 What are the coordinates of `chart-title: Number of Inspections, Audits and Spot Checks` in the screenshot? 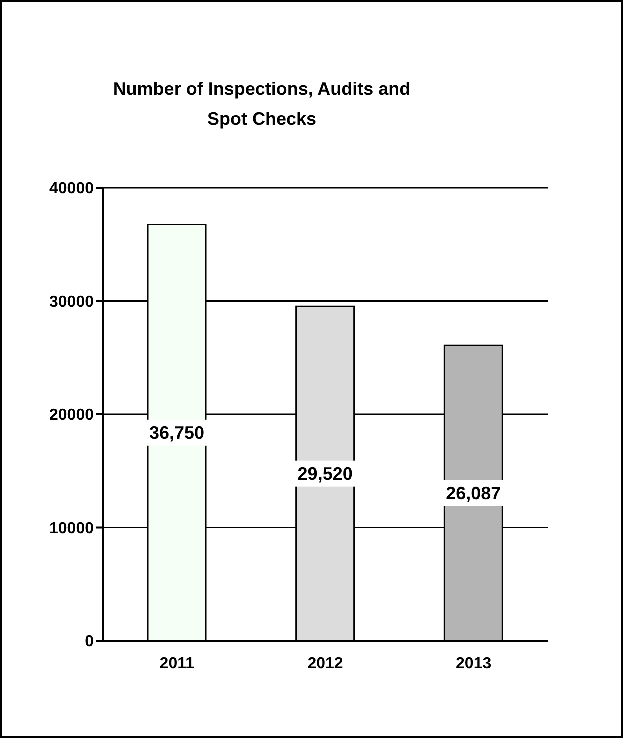 It's located at (262, 104).